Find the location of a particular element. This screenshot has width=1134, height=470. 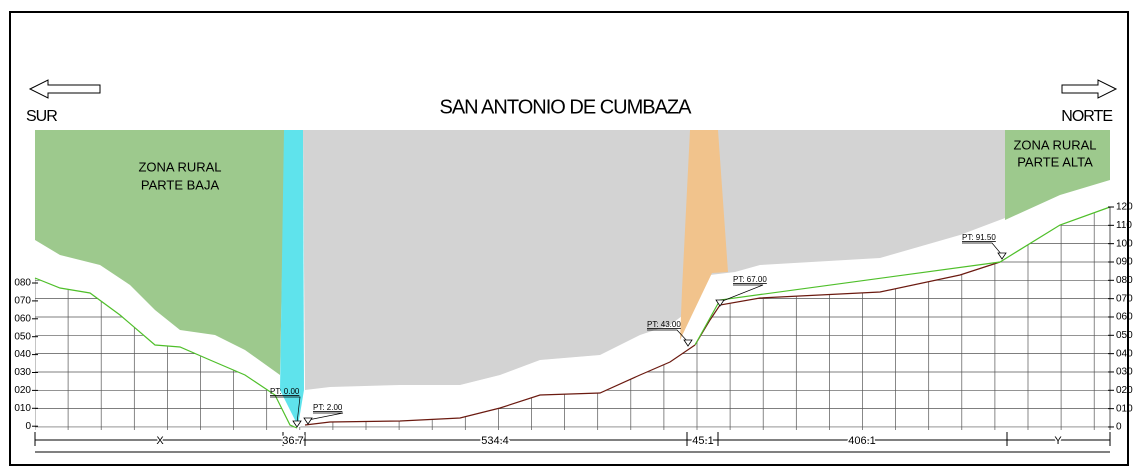

segment-label: 534.4 is located at coordinates (495, 441).